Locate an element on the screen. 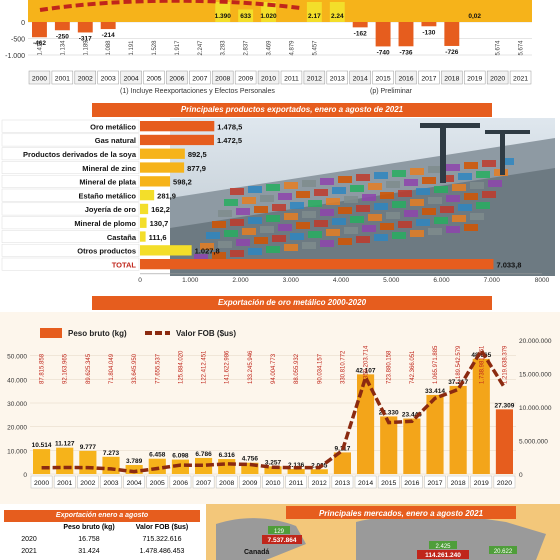 The image size is (560, 560). positive-band is located at coordinates (280, 11).